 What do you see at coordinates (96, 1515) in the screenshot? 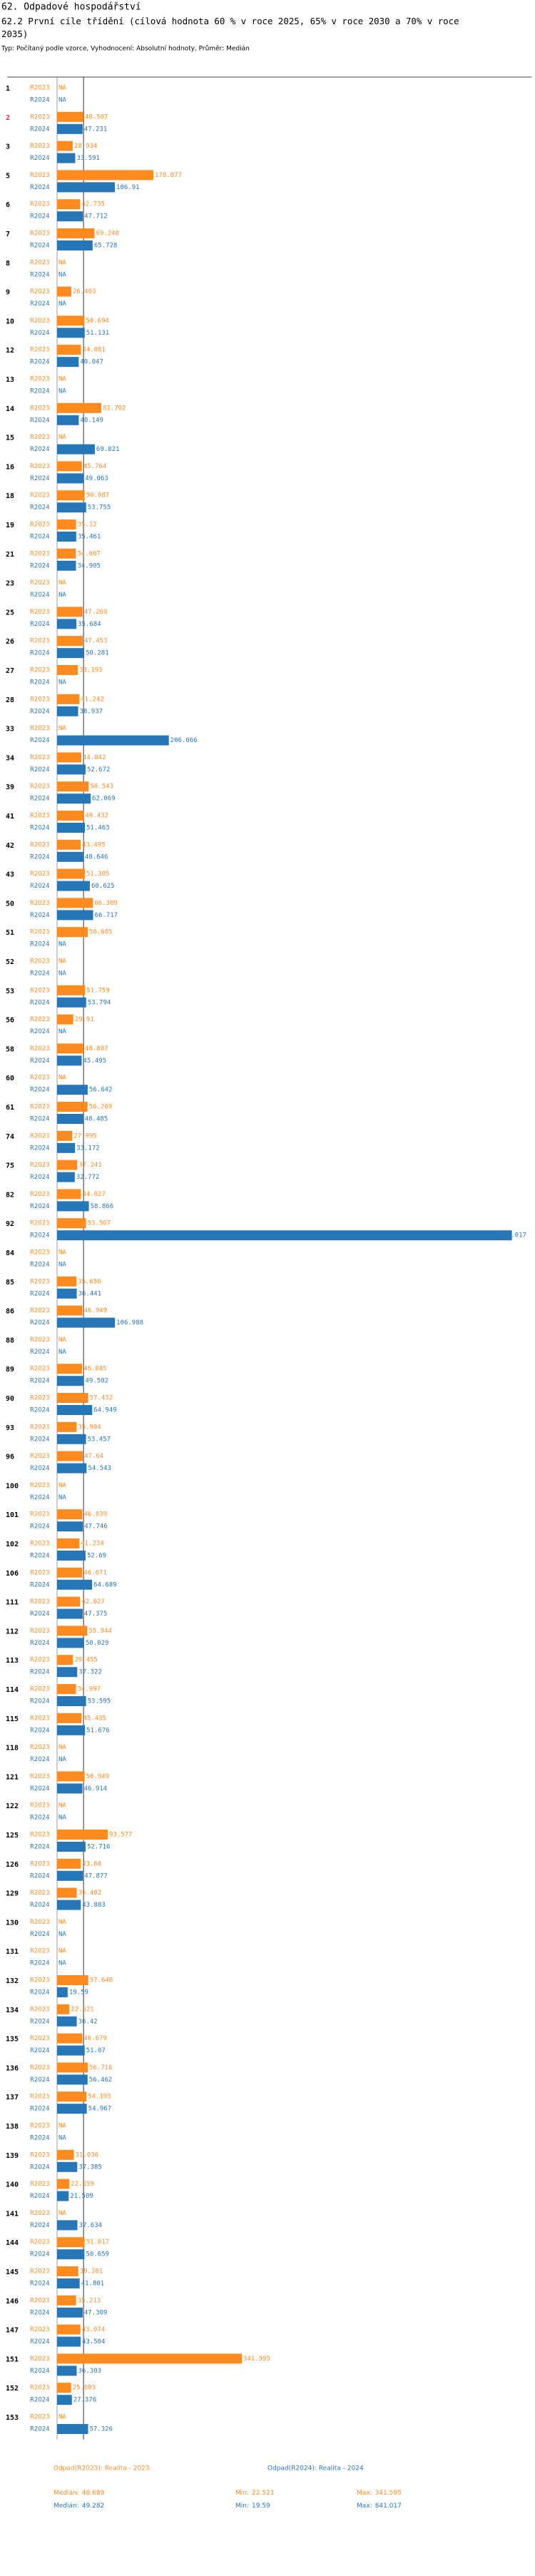
I see `value-label: 46.839` at bounding box center [96, 1515].